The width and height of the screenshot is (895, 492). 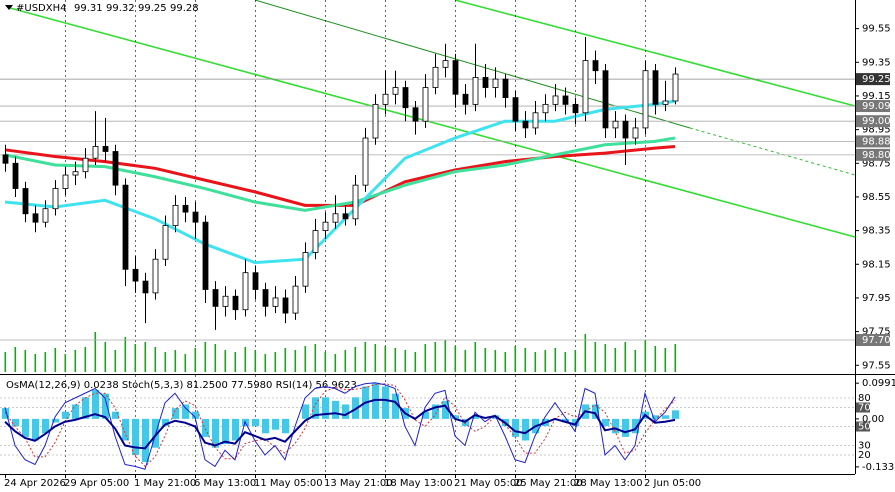 I want to click on header-value: 99.31, so click(x=88, y=8).